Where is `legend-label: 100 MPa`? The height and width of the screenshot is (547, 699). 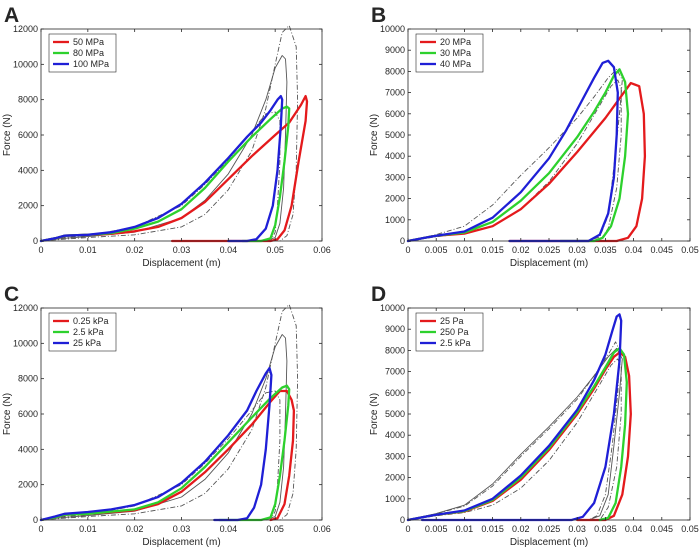
legend-label: 100 MPa is located at coordinates (91, 64).